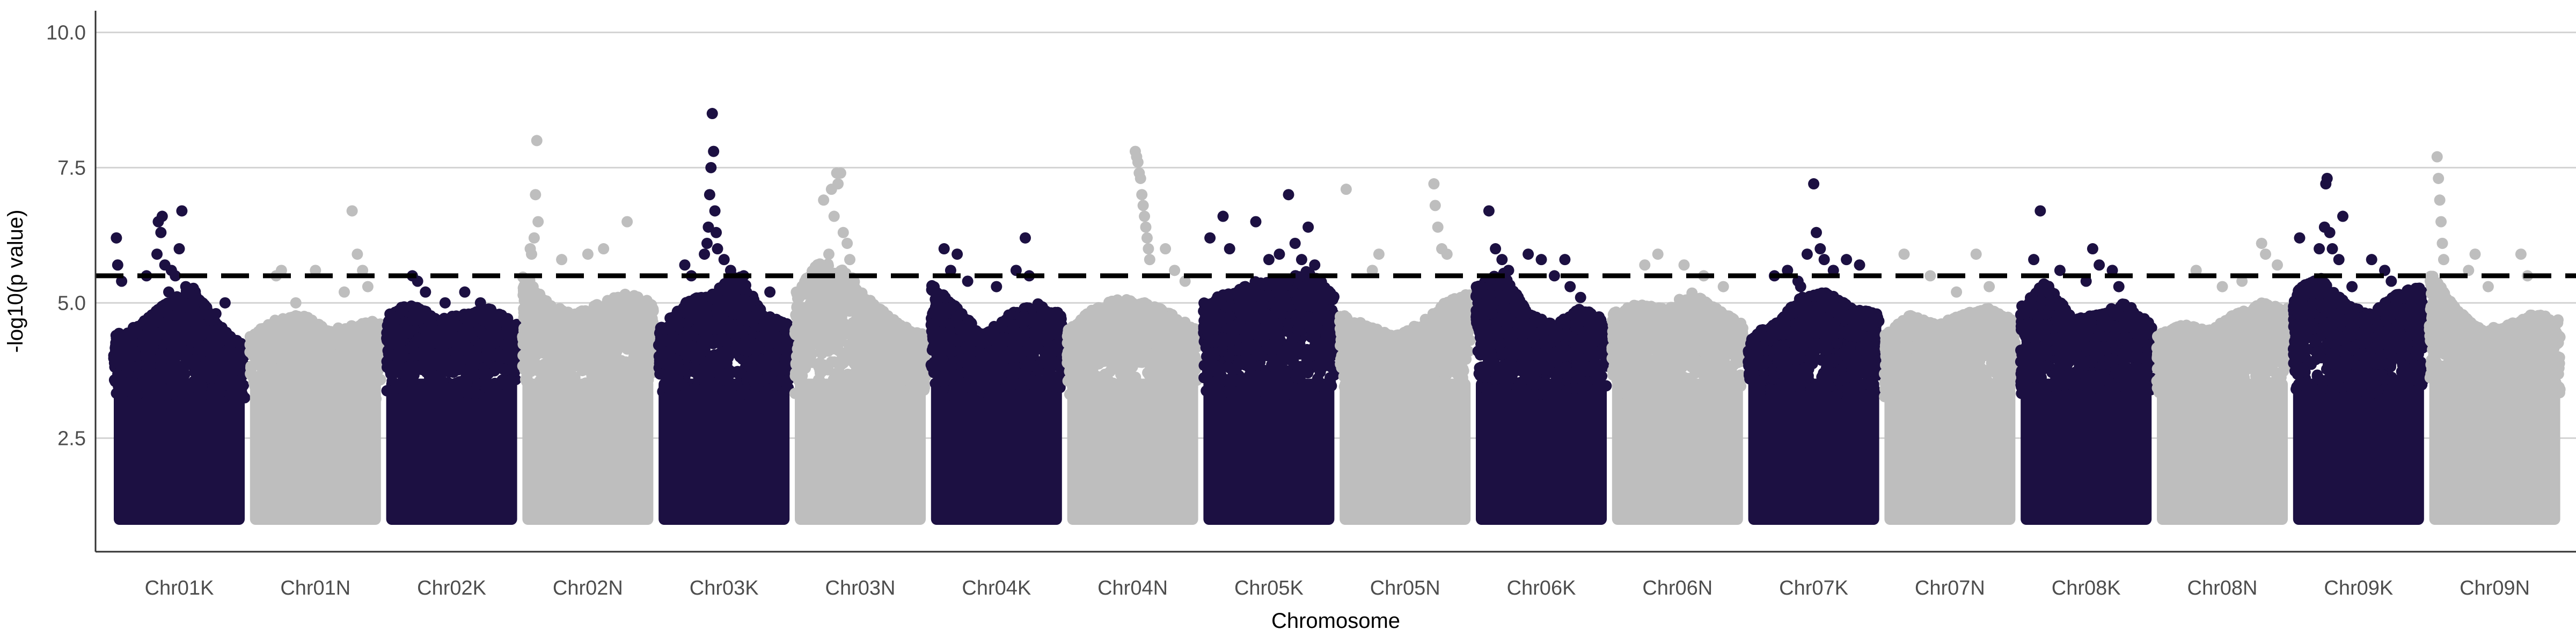  Describe the element at coordinates (179, 365) in the screenshot. I see `chromosome-Chr01K` at that location.